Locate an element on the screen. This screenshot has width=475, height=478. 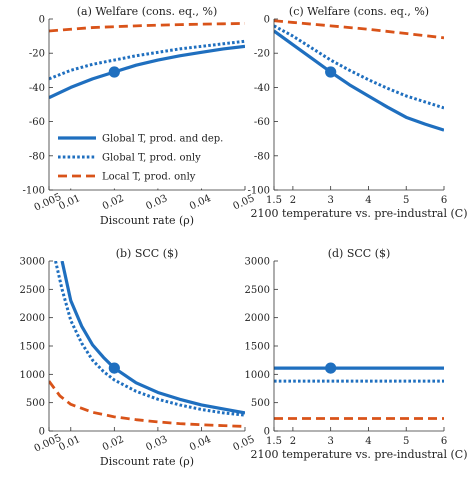
panel-title: (c) Welfare (cons. eq., %) is located at coordinates (359, 11).